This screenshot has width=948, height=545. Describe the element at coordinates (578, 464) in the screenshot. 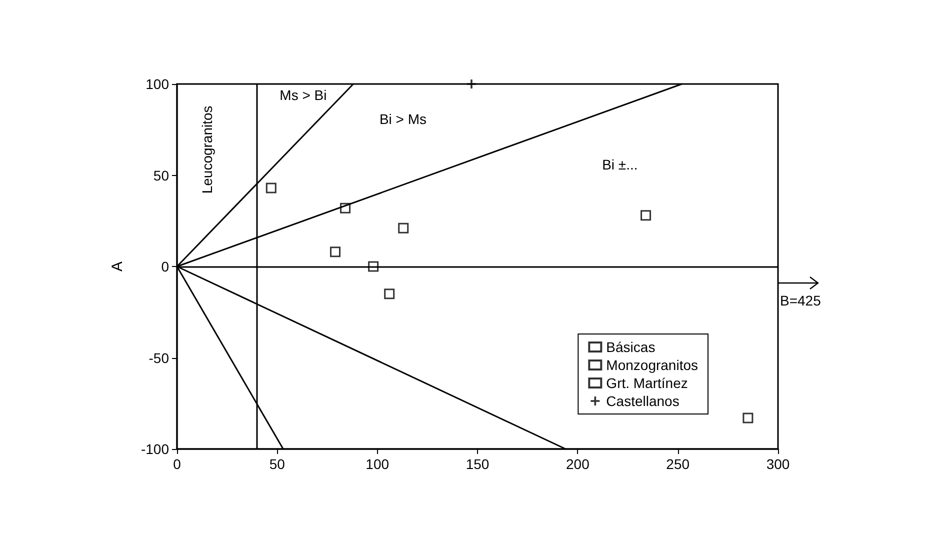

I see `x-tick-label: 200` at that location.